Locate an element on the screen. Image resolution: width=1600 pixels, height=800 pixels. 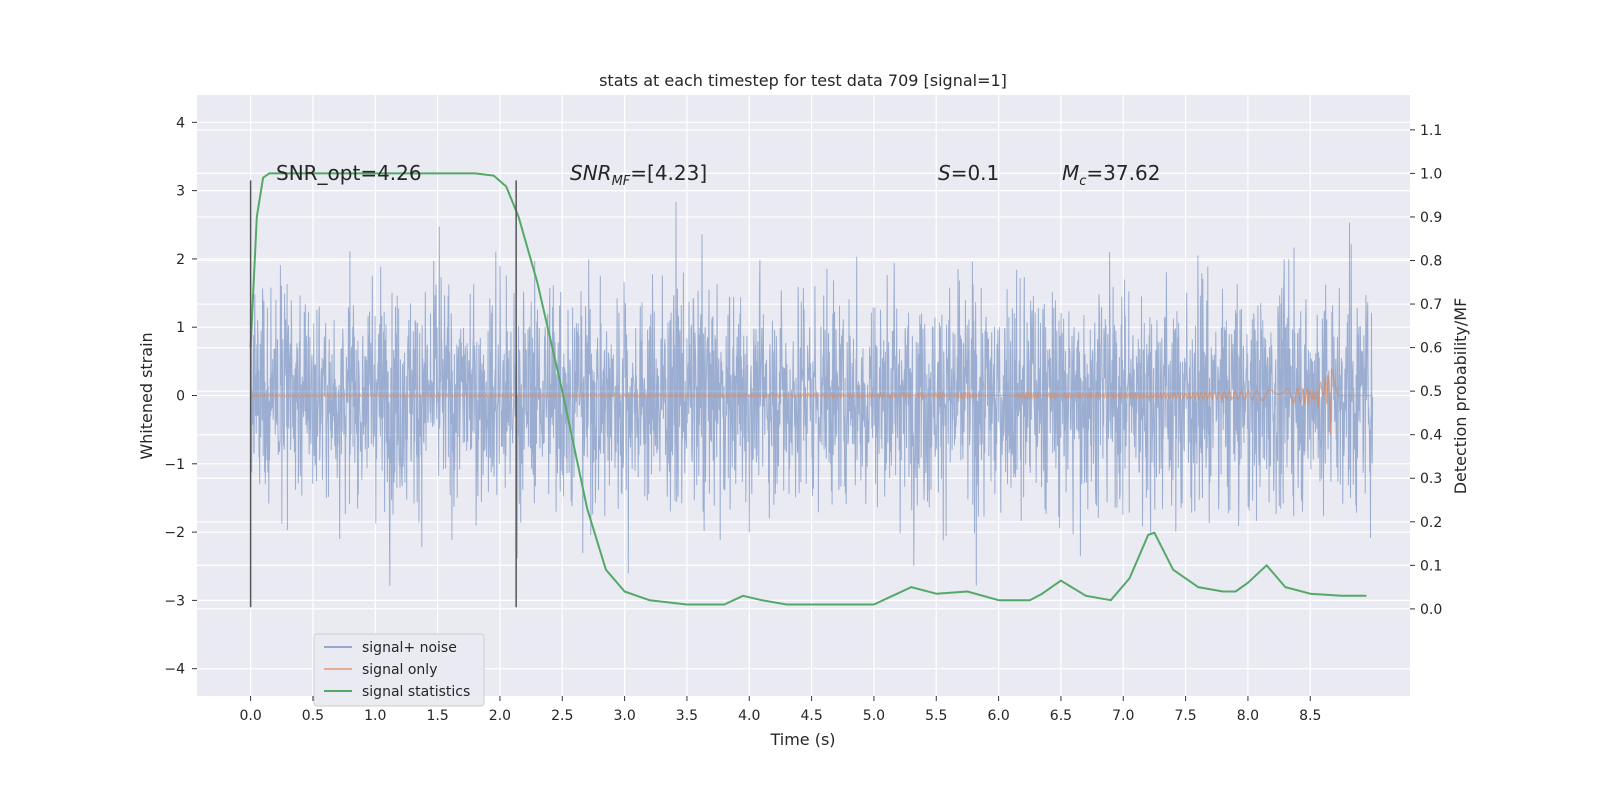
annotation-snr-mf-value: =[4.23] is located at coordinates (668, 173).